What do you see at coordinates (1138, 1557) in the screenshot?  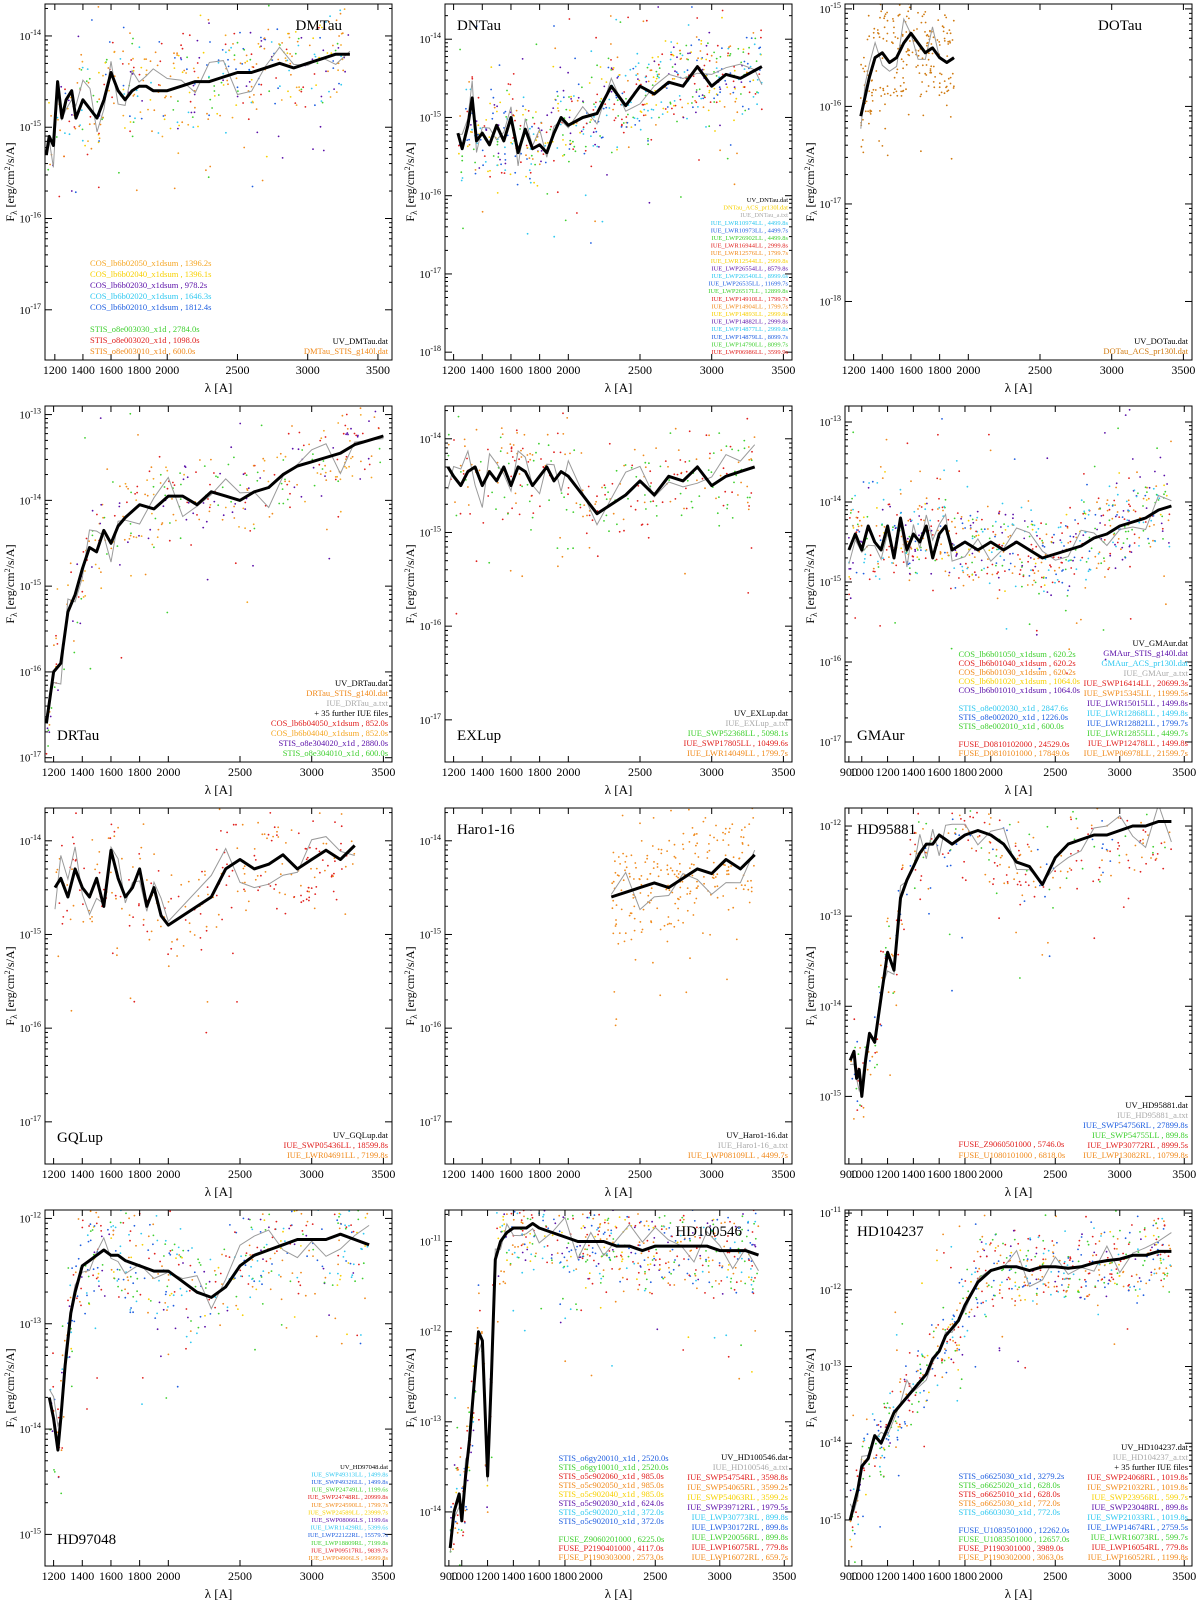 I see `legend-entry: IUE_LWP16052RL , 1199.8s` at bounding box center [1138, 1557].